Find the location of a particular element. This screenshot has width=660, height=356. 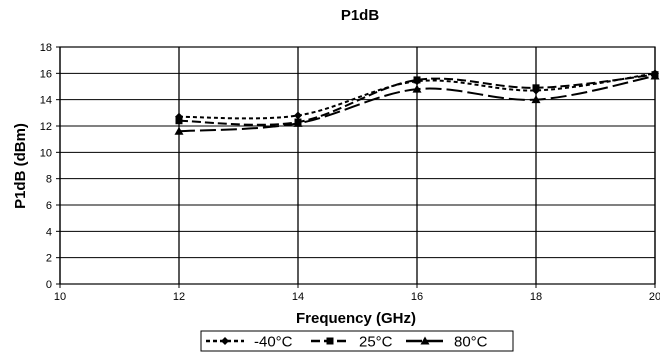

legend-box is located at coordinates (357, 341).